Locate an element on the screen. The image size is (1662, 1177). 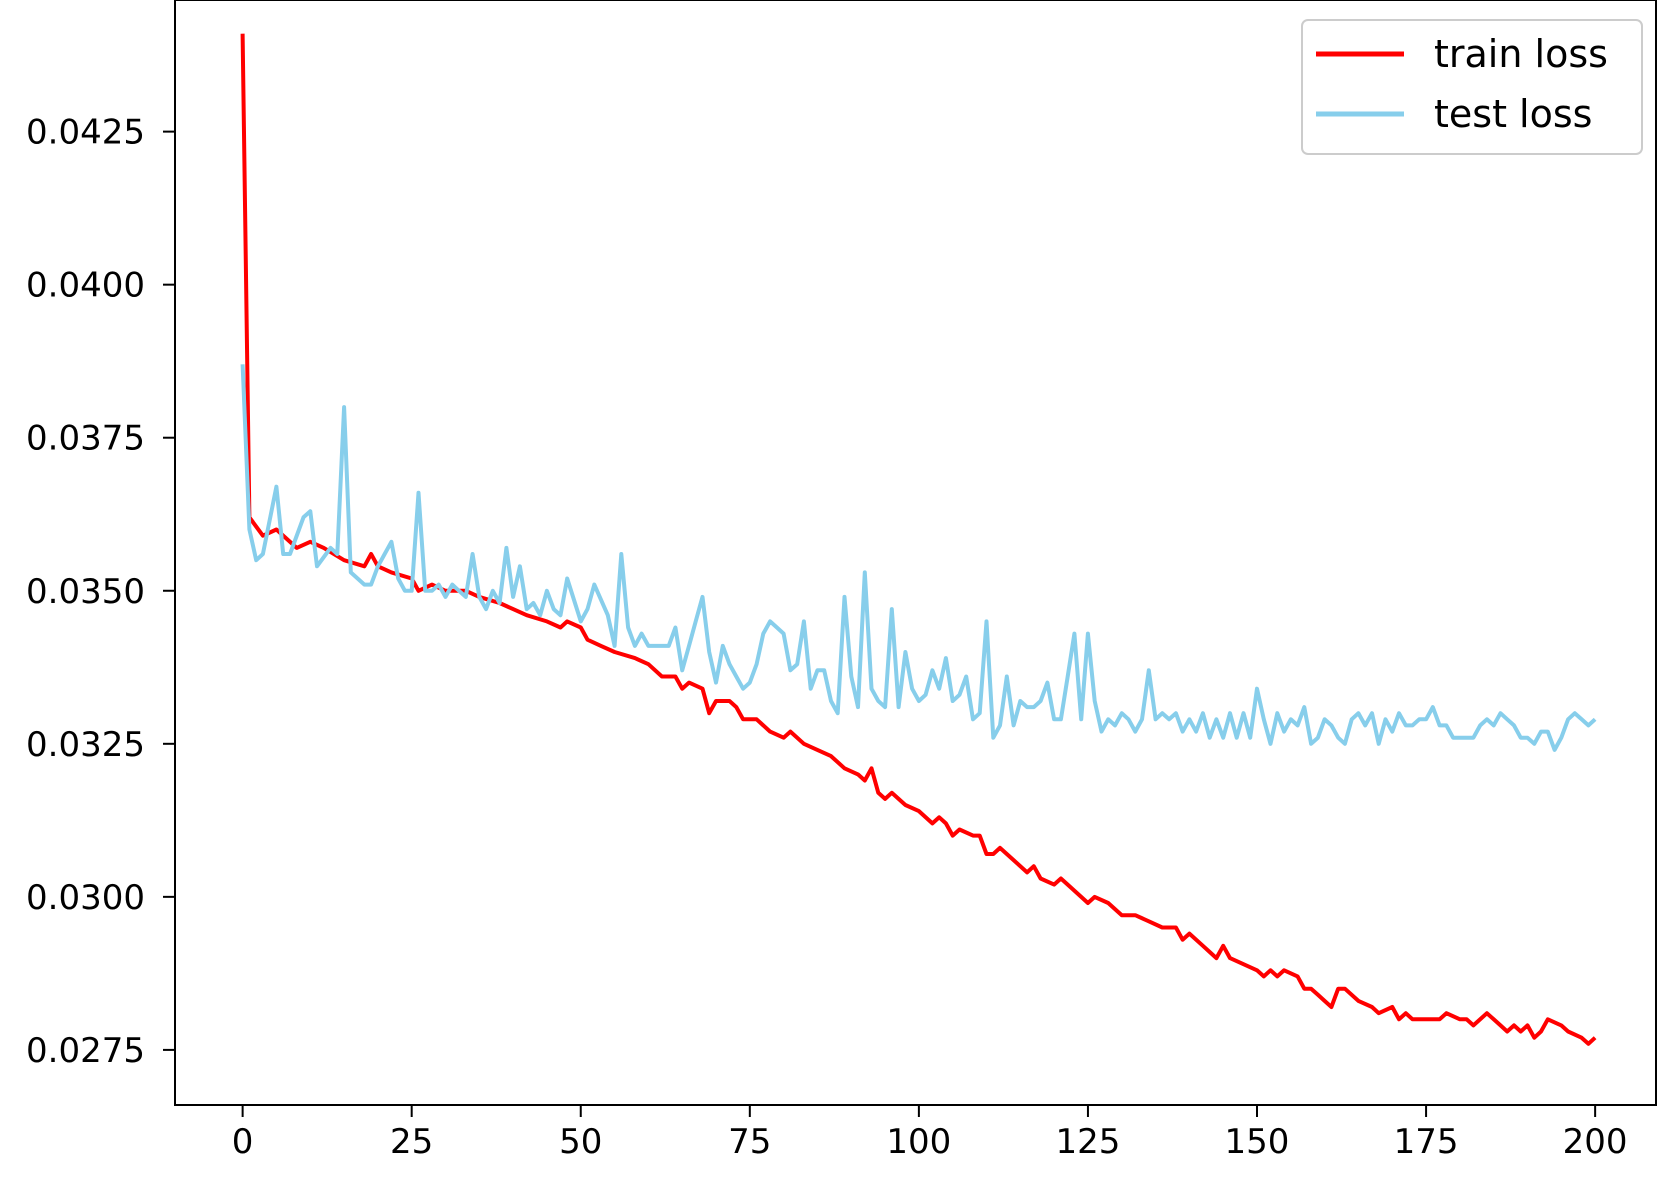
legend: train loss test loss is located at coordinates (1472, 87).